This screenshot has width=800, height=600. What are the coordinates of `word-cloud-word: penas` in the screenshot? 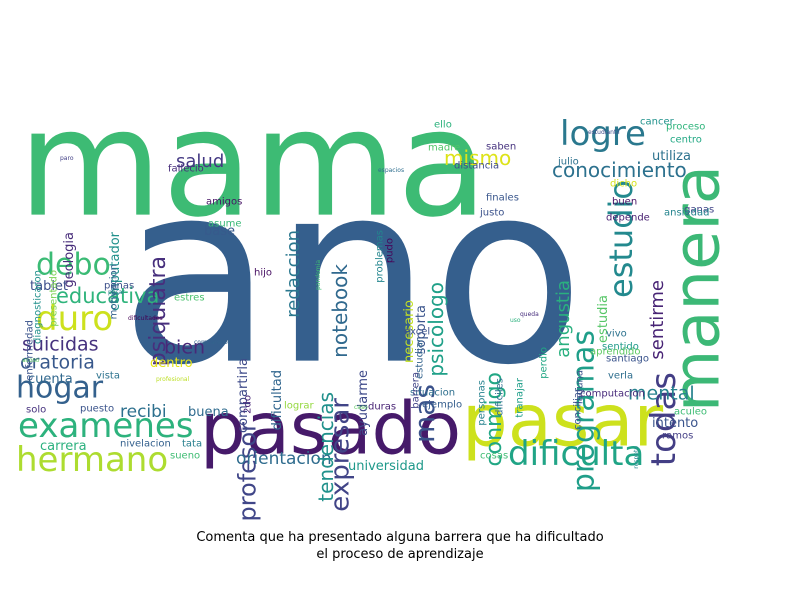 It's located at (119, 285).